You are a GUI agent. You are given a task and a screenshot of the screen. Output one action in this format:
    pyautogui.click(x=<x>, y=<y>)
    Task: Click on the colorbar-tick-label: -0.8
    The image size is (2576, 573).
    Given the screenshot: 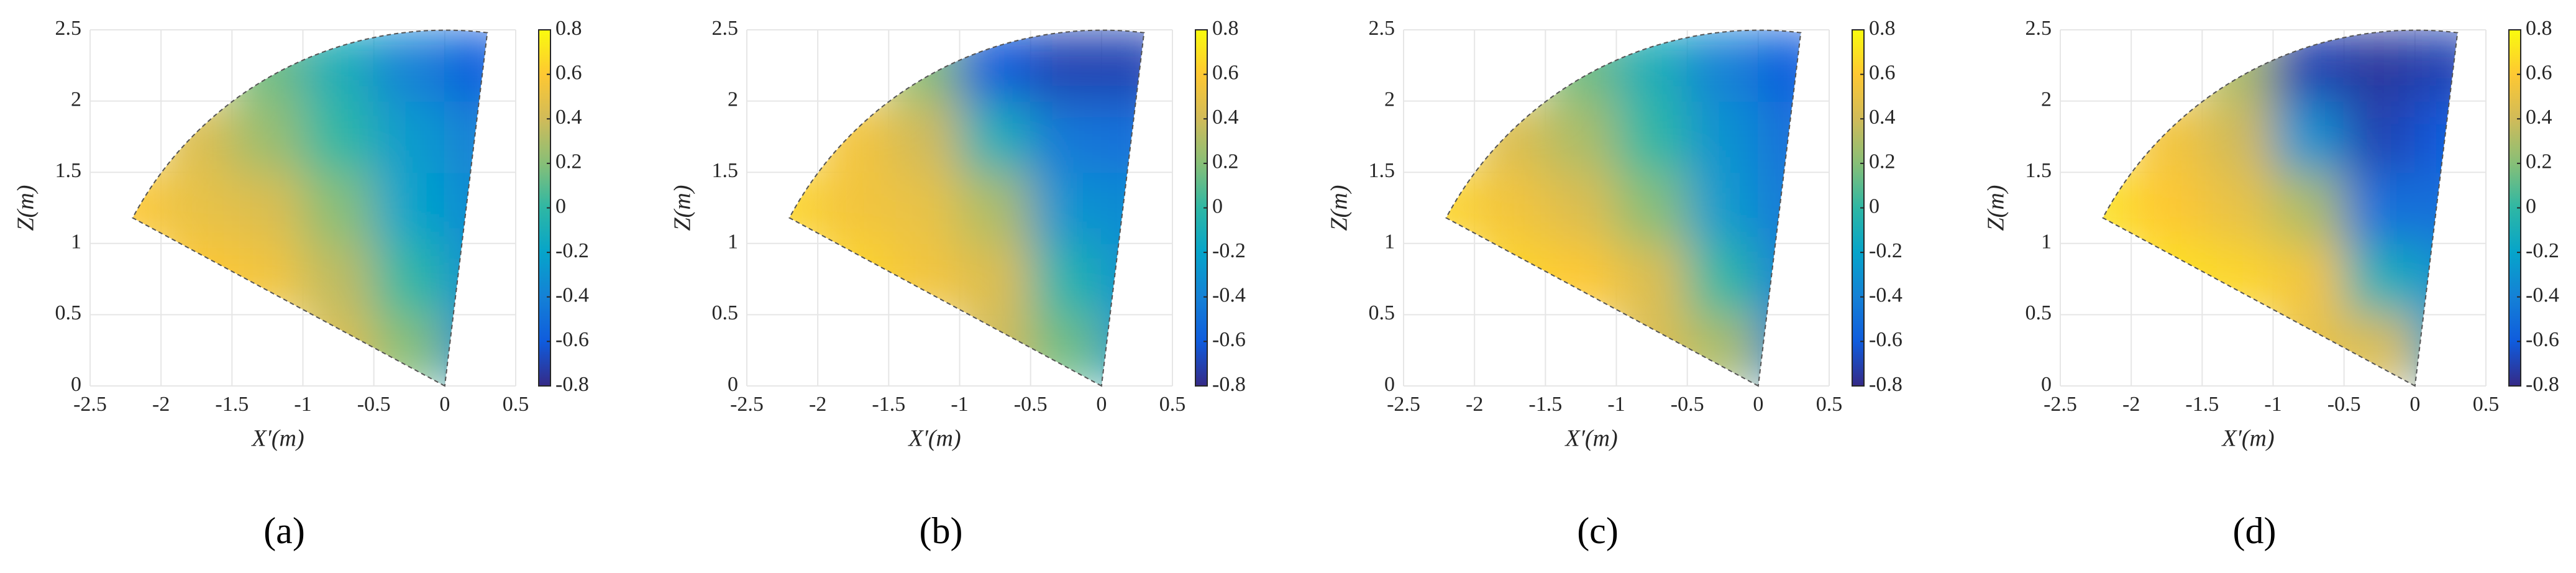 What is the action you would take?
    pyautogui.click(x=1229, y=384)
    